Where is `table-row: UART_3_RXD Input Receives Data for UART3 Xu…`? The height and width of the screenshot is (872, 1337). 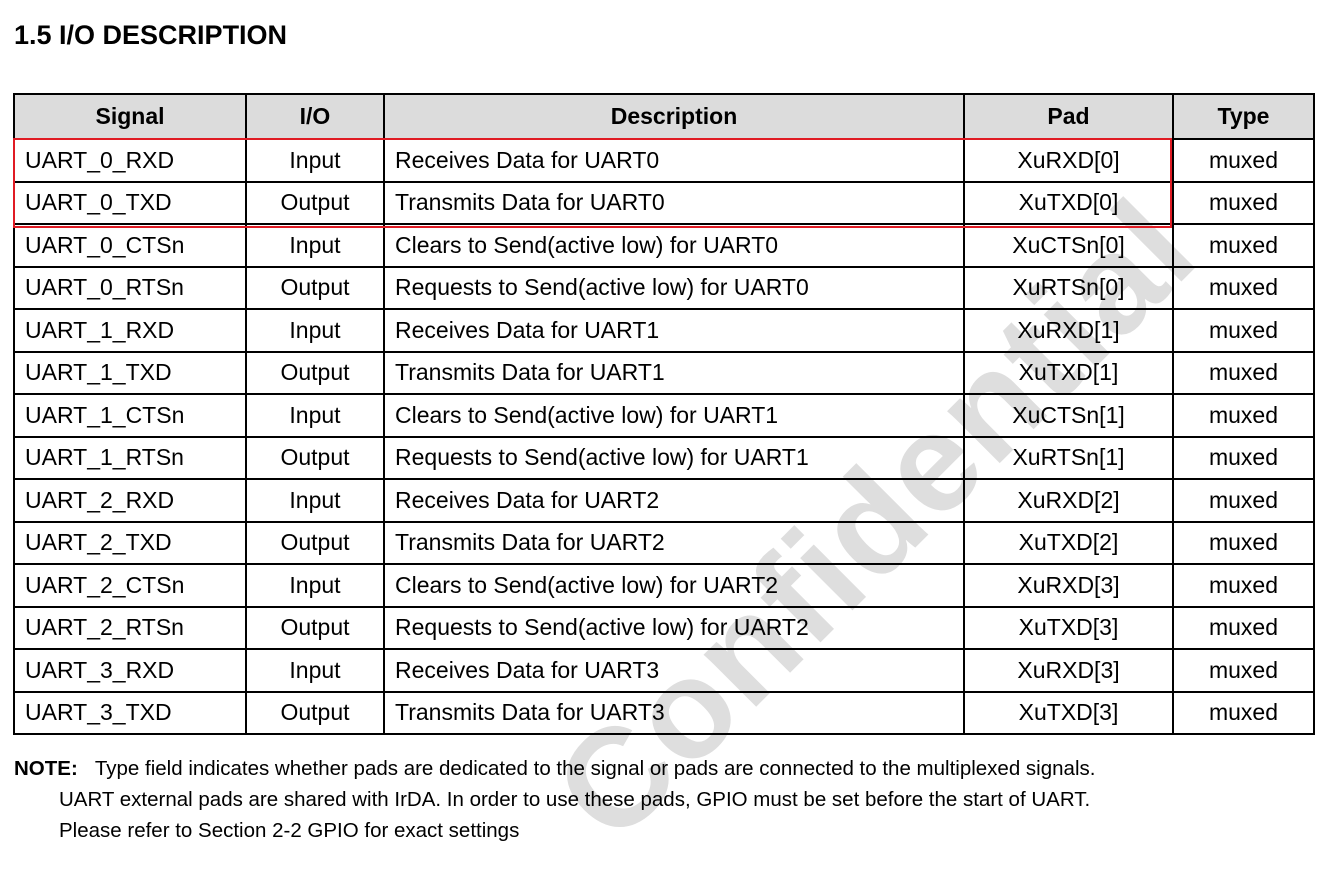 table-row: UART_3_RXD Input Receives Data for UART3 Xu… is located at coordinates (664, 670).